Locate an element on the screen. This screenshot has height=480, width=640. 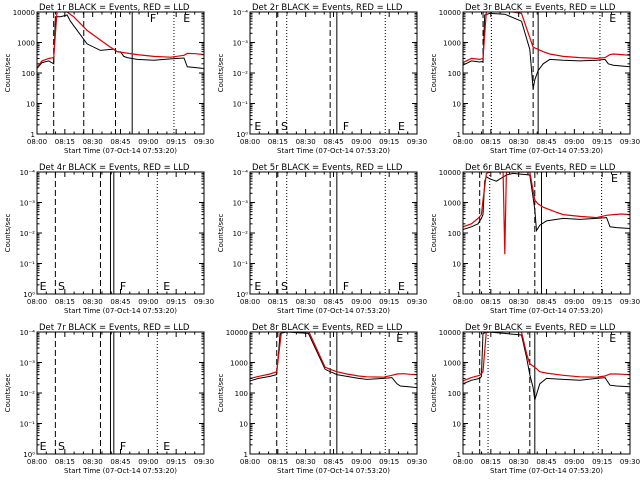
panel-title: Det 4r BLACK = Events, RED = LLD is located at coordinates (114, 168).